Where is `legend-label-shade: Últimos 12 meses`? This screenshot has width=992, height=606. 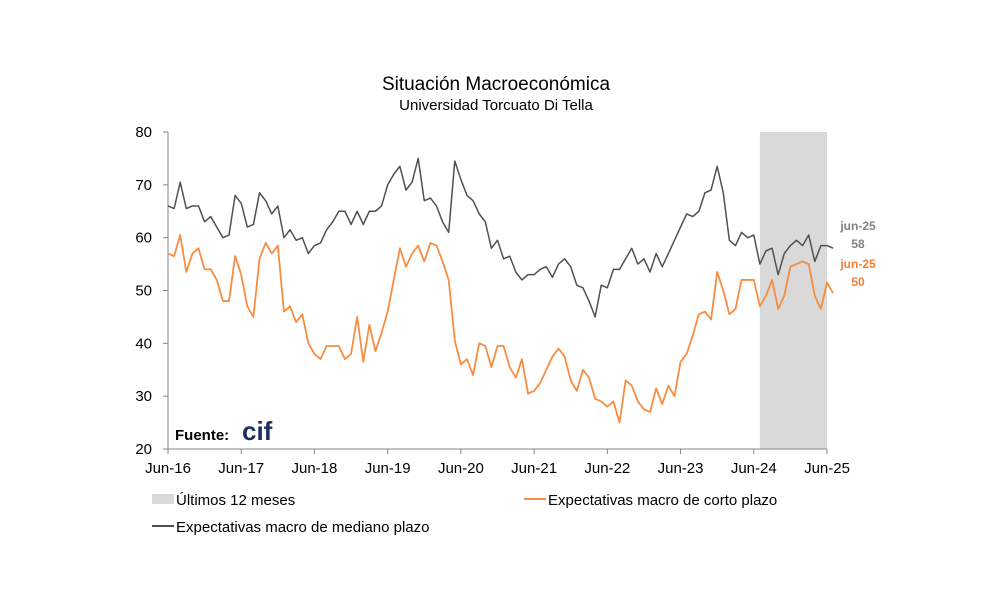
legend-label-shade: Últimos 12 meses is located at coordinates (235, 500).